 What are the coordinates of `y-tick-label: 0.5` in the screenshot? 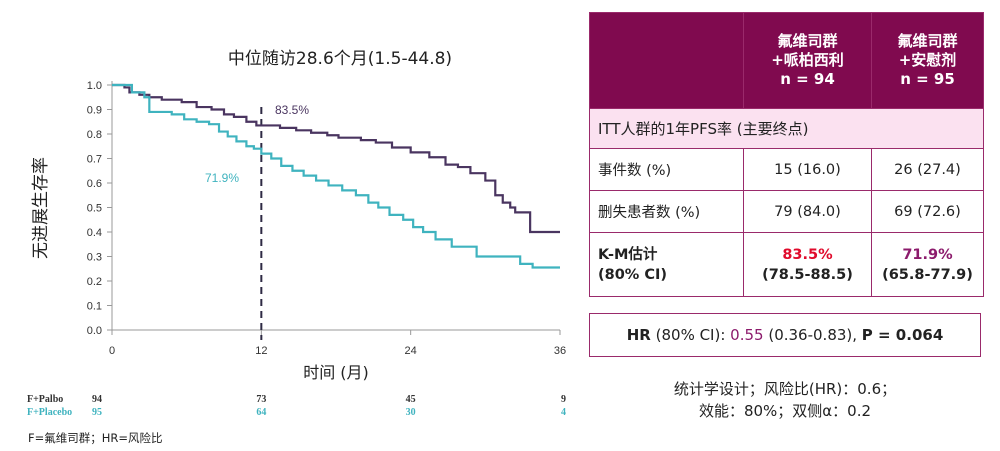 It's located at (94, 209).